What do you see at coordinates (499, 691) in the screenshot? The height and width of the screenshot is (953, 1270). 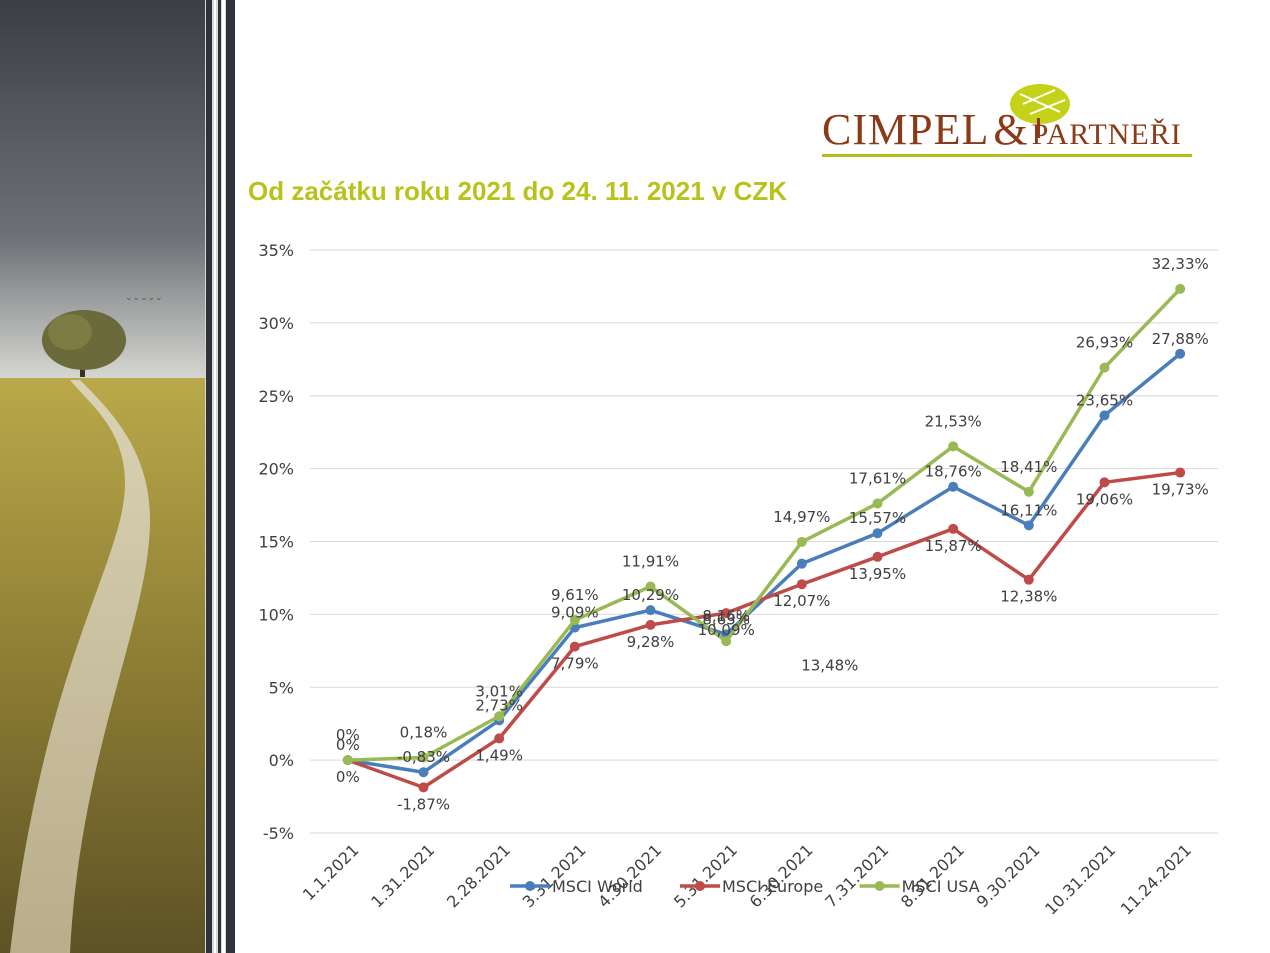 I see `data-label: 3,01%` at bounding box center [499, 691].